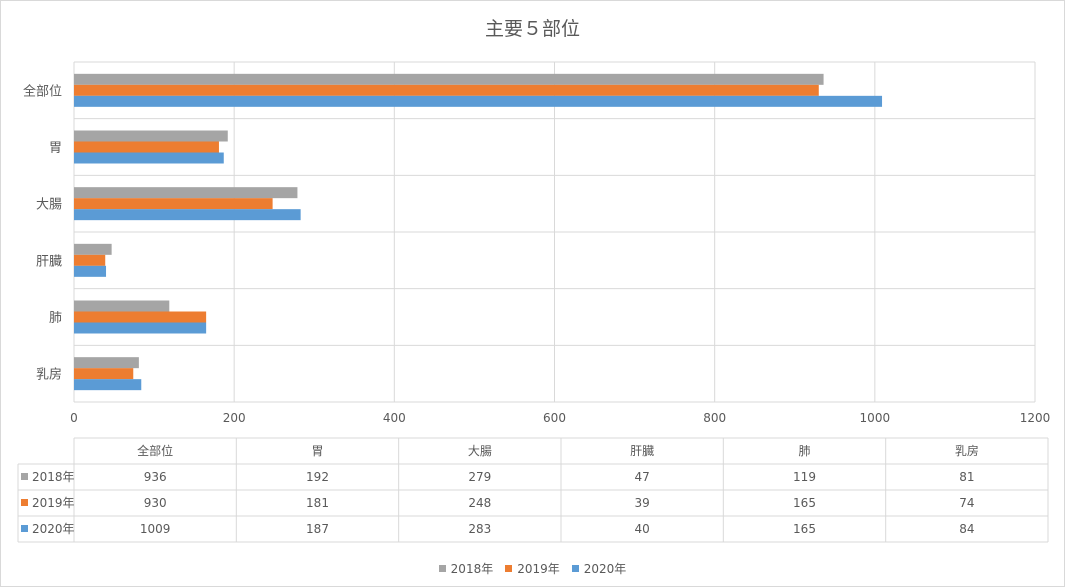  I want to click on x-tick-label: 400, so click(394, 418).